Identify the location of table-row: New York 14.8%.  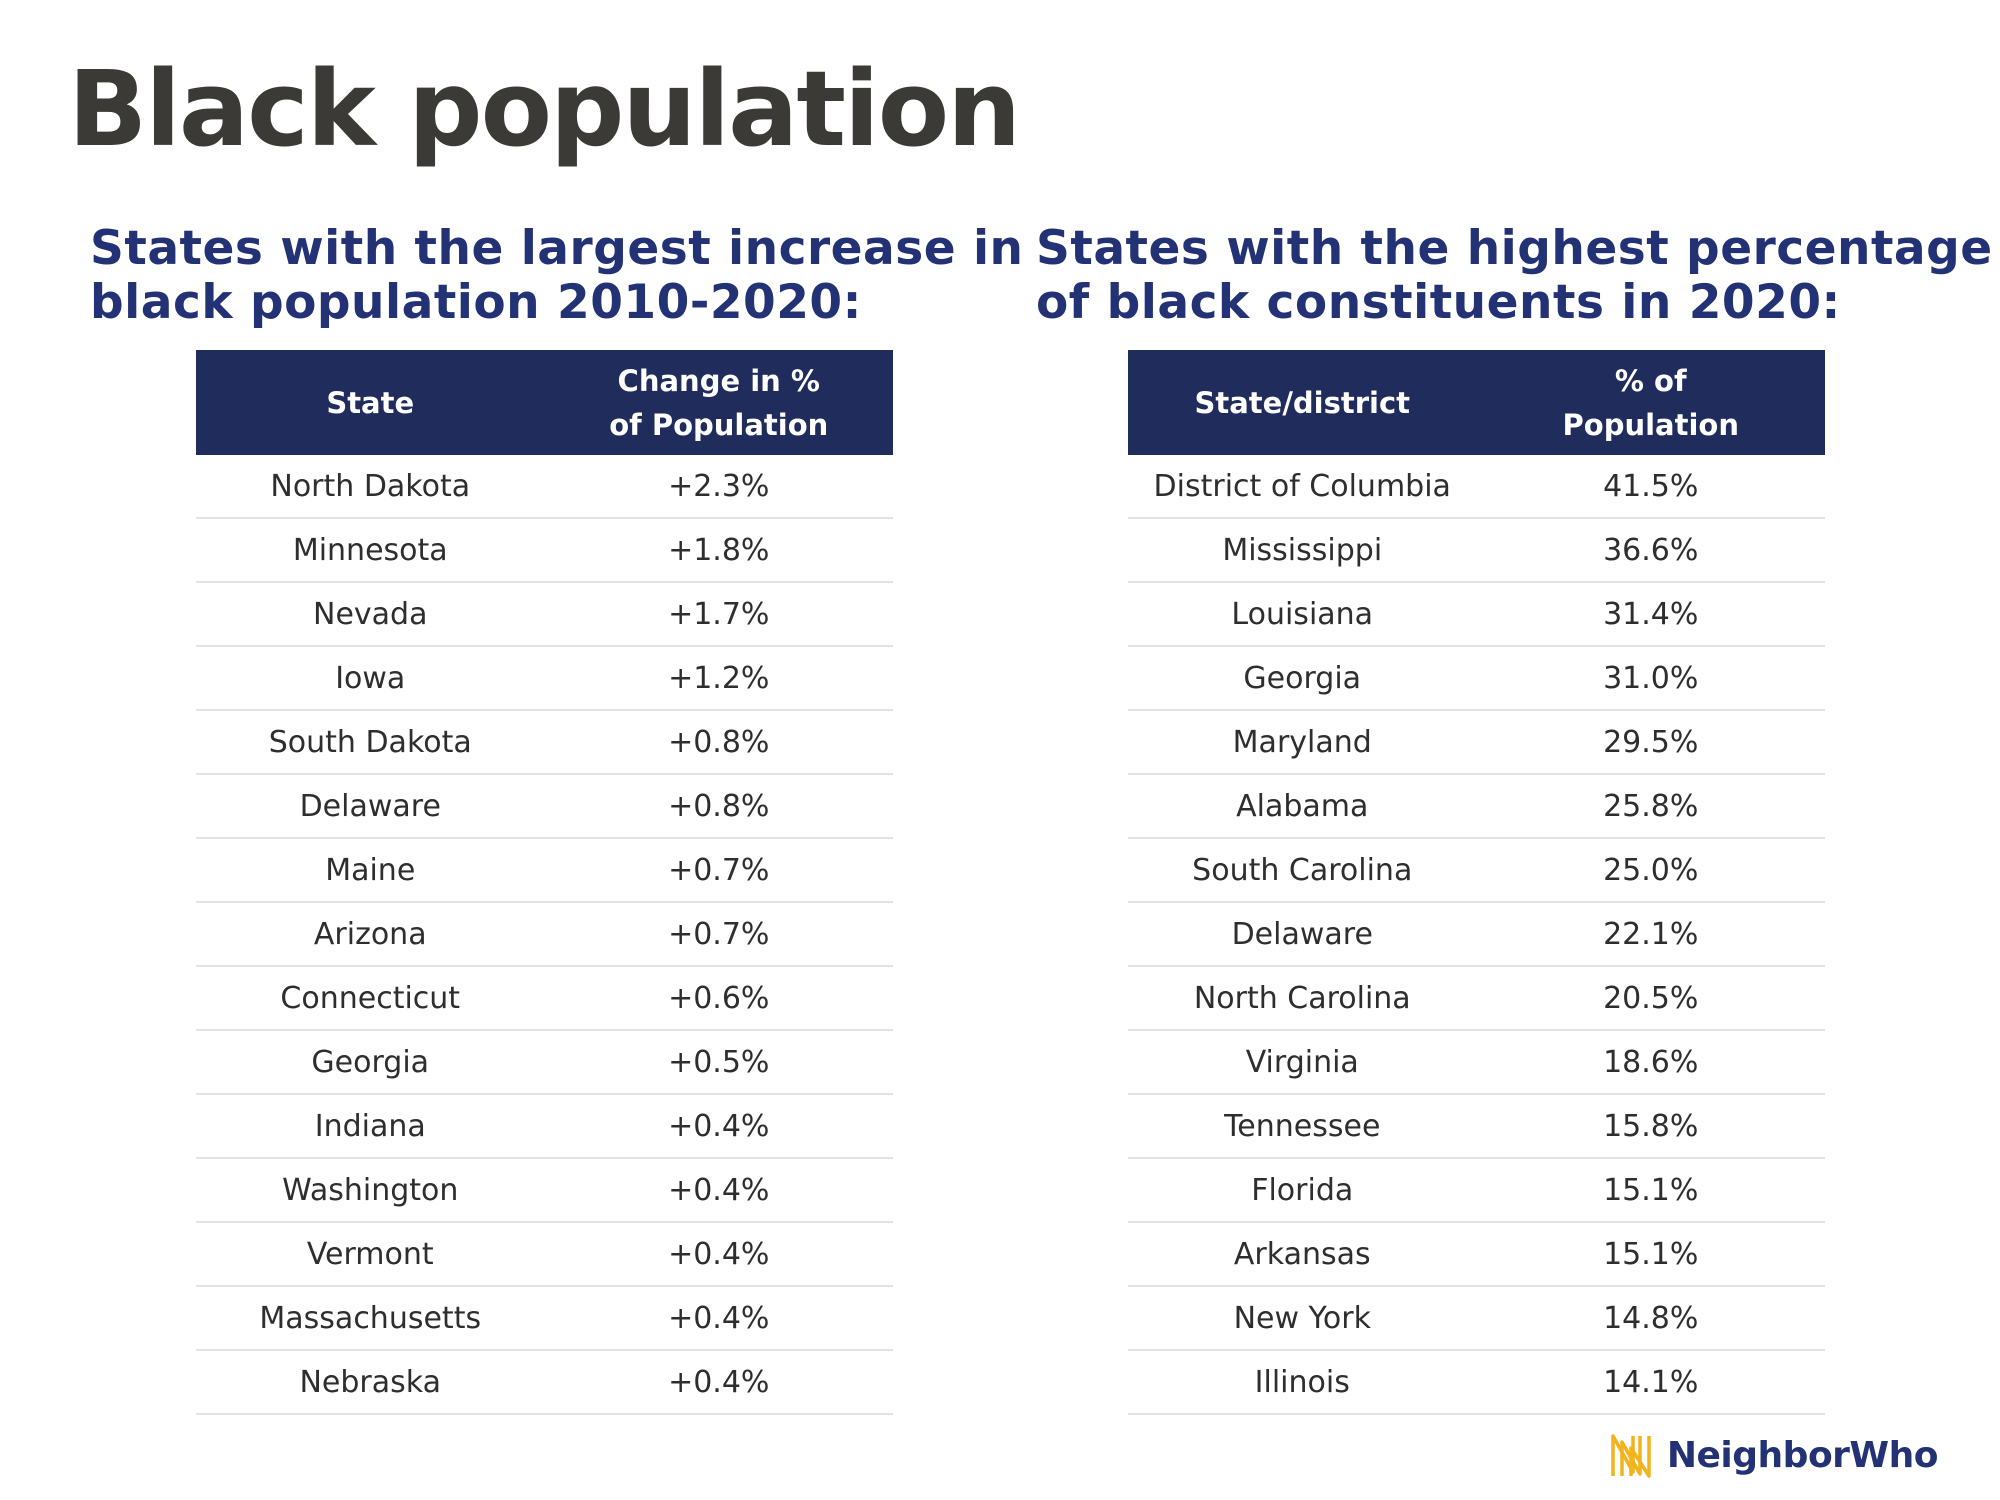
(1476, 1318).